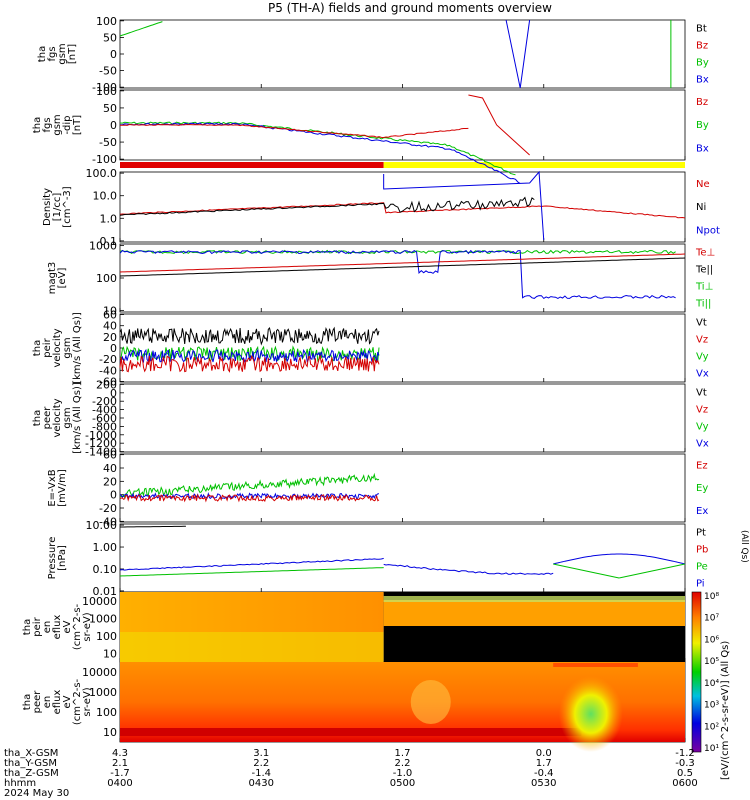 Image resolution: width=750 pixels, height=800 pixels. I want to click on legend-temp-Ti||: Ti||, so click(703, 303).